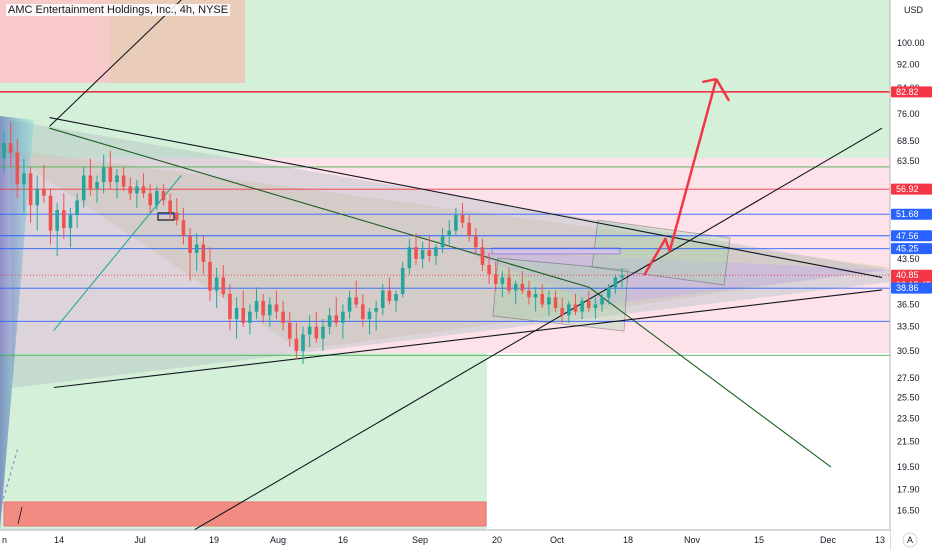 The height and width of the screenshot is (550, 932). I want to click on small-purple-rect, so click(556, 251).